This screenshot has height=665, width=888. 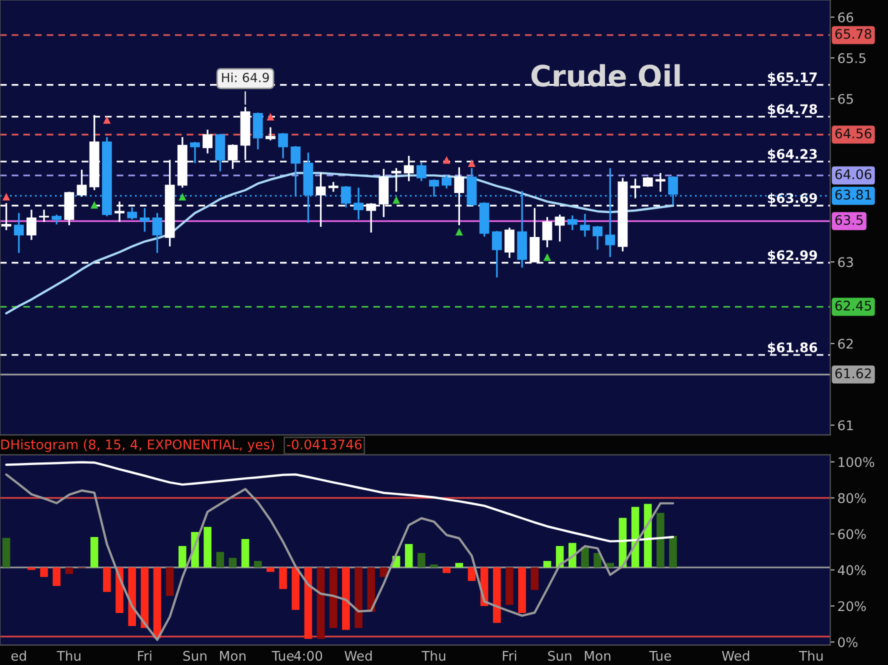 What do you see at coordinates (853, 373) in the screenshot?
I see `ref-line-label: 61.62` at bounding box center [853, 373].